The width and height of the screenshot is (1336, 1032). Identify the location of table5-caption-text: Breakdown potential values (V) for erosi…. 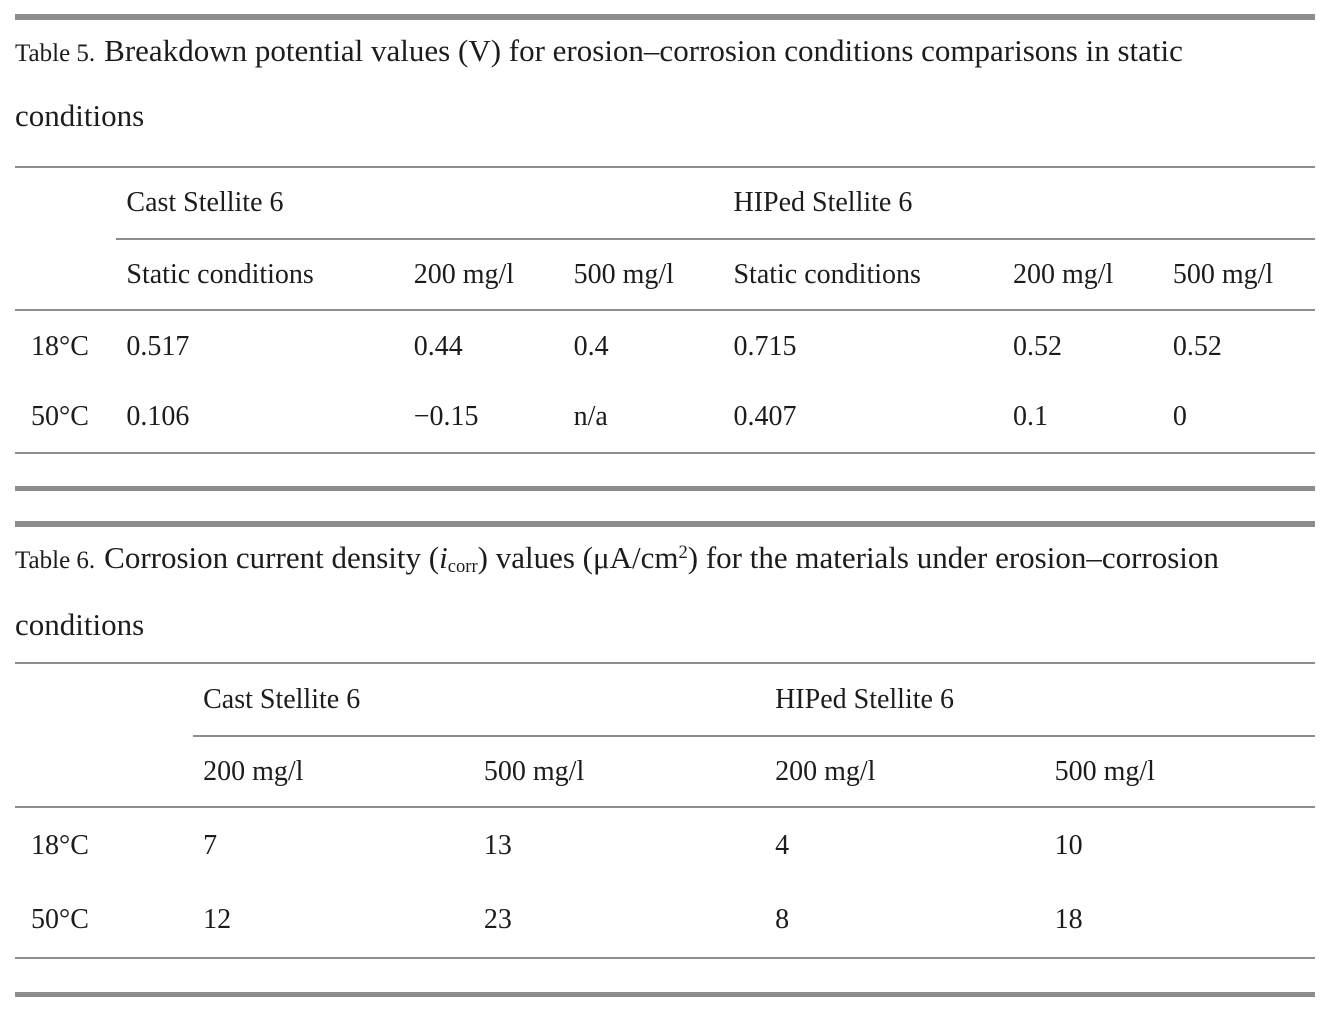
(599, 83).